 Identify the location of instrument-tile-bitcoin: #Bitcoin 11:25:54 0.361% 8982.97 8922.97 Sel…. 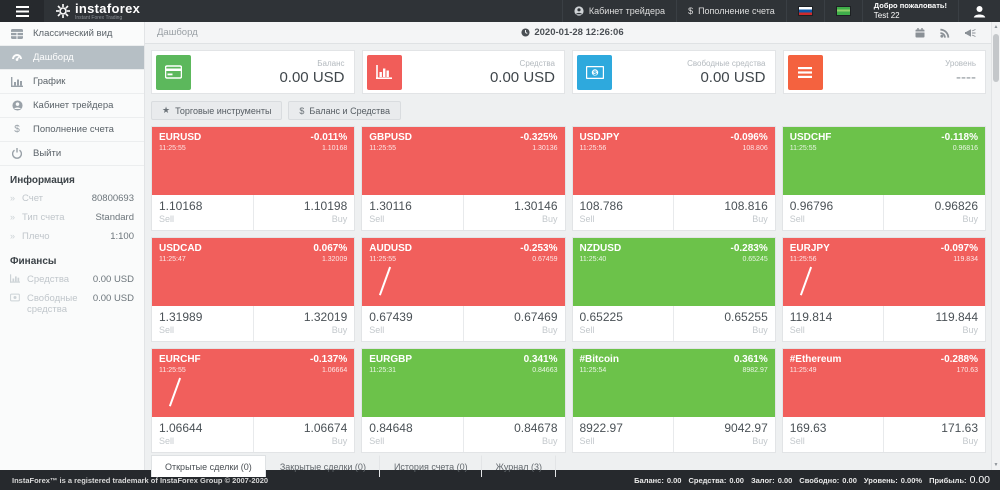
(673, 400).